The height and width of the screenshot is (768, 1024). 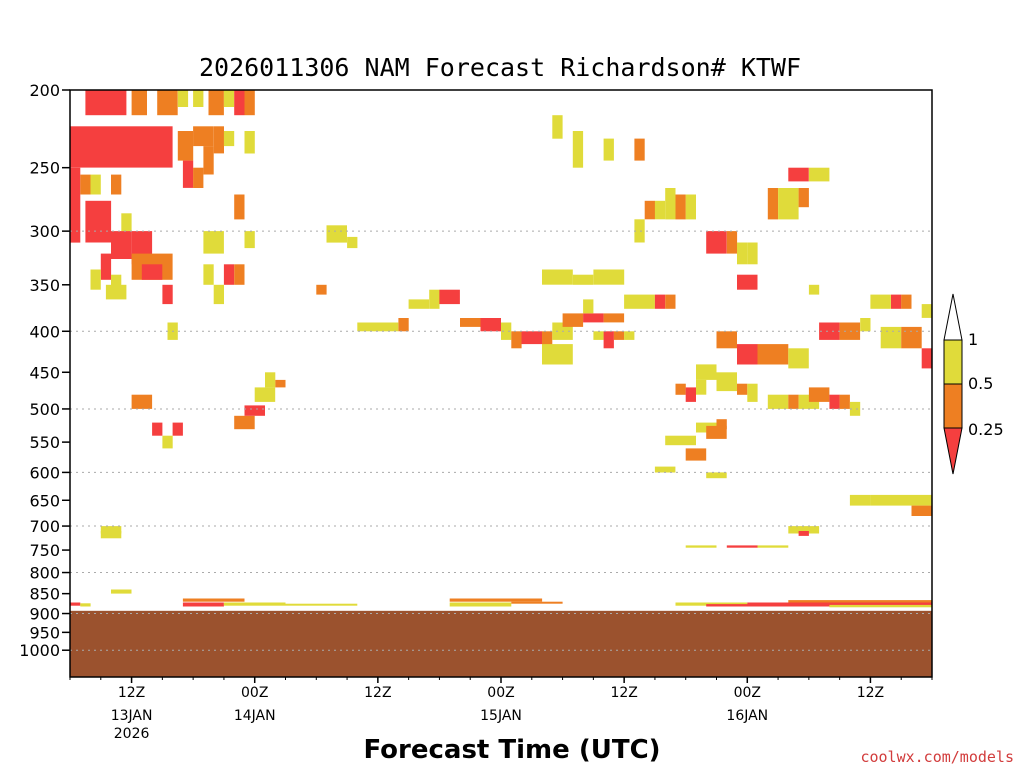 What do you see at coordinates (501, 716) in the screenshot?
I see `x-tick-date: 15JAN` at bounding box center [501, 716].